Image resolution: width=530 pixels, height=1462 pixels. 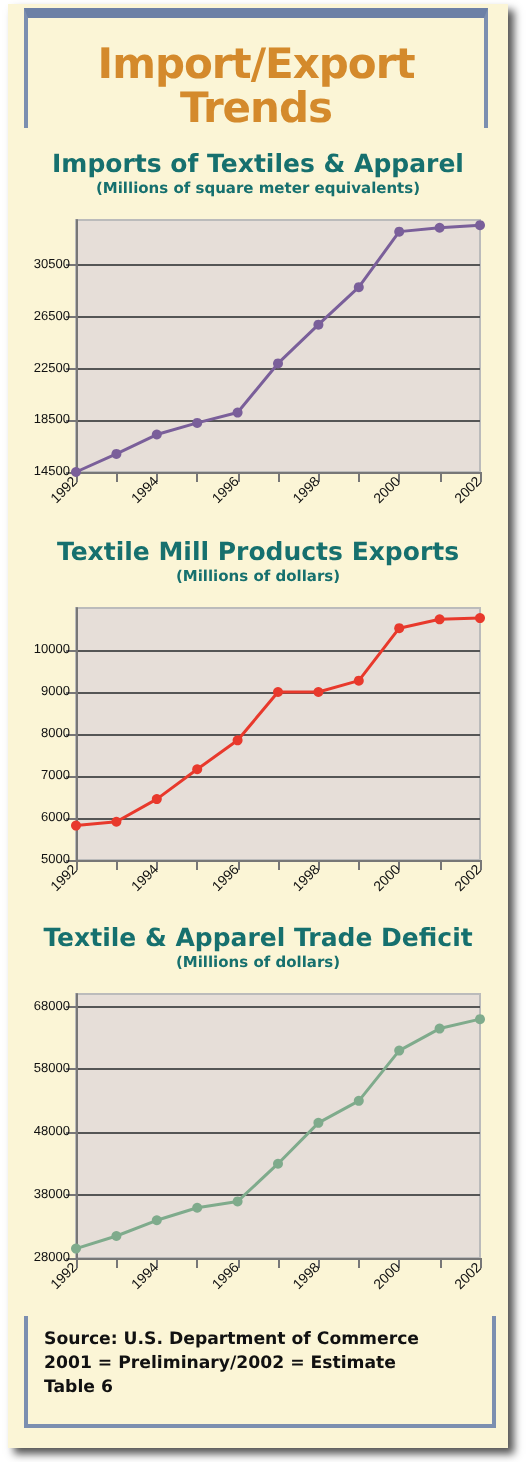 What do you see at coordinates (79, 1388) in the screenshot?
I see `caption: Table 6` at bounding box center [79, 1388].